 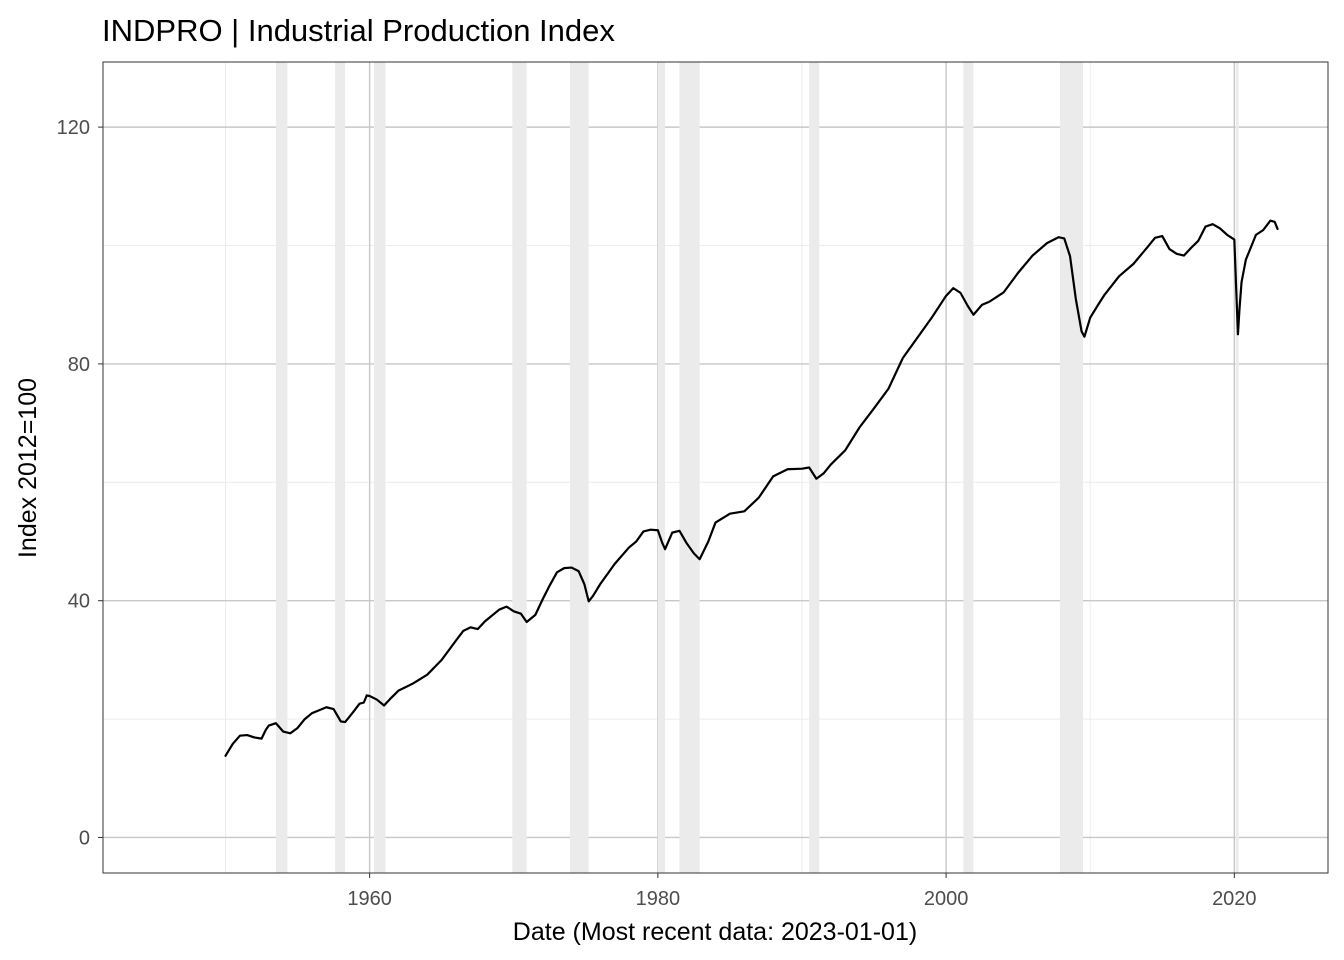 I want to click on x-tick-label: 2000, so click(x=946, y=899).